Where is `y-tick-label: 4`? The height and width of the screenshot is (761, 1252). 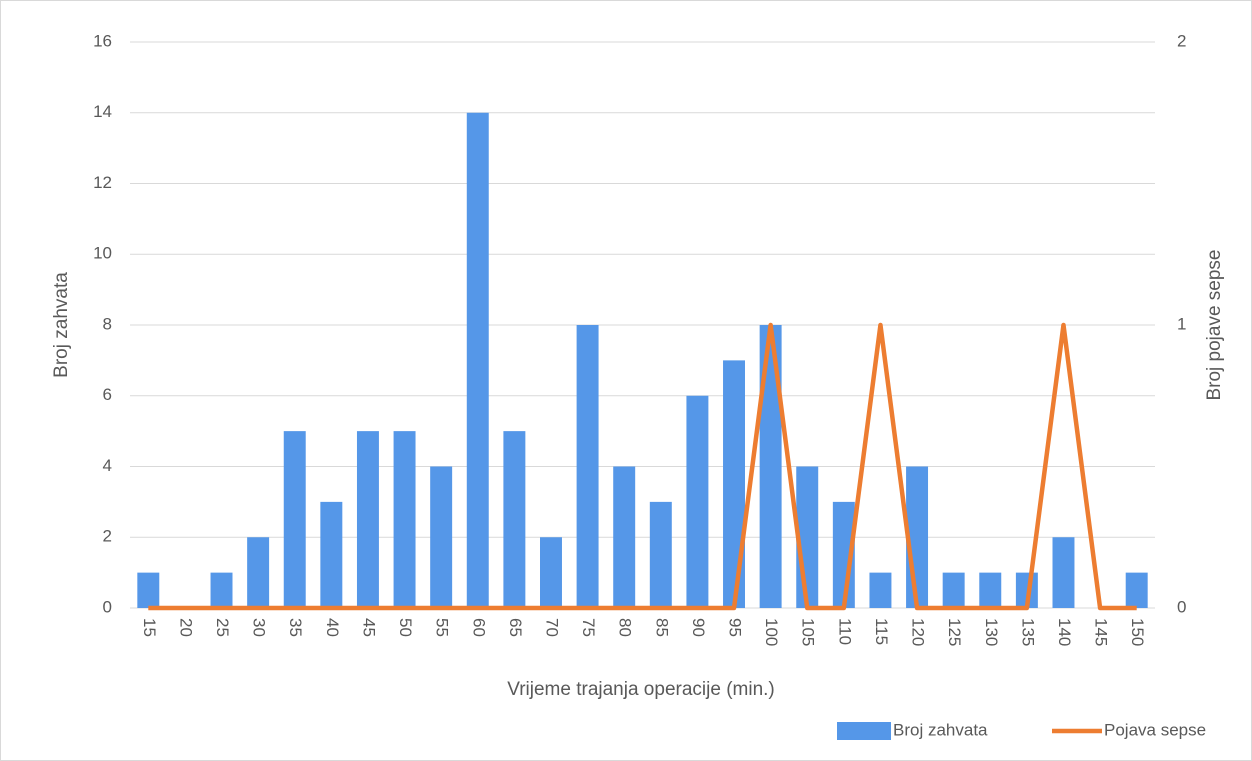 y-tick-label: 4 is located at coordinates (107, 465).